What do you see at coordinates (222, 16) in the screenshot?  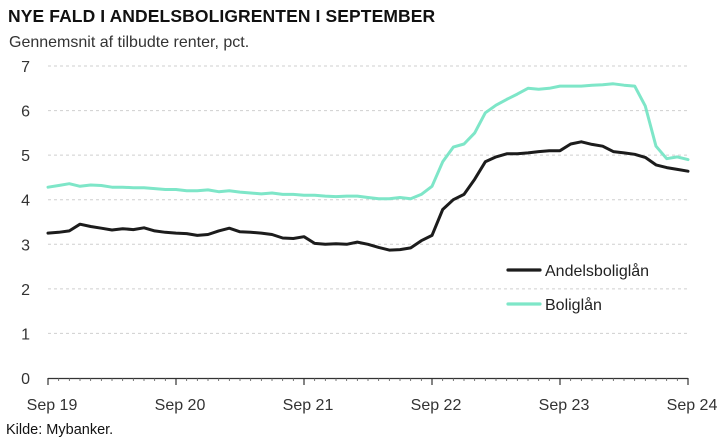 I see `chart-title: NYE FALD I ANDELSBOLIGRENTEN I SEPTEMBER` at bounding box center [222, 16].